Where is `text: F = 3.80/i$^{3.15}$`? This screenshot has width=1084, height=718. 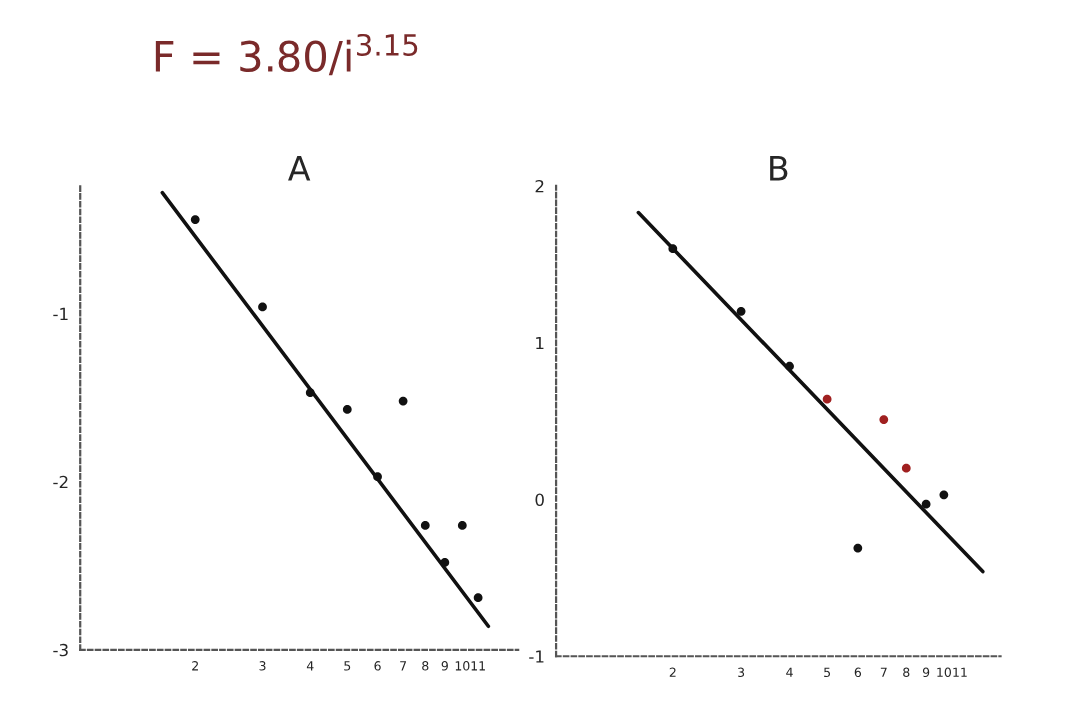
text: F = 3.80/i$^{3.15}$ is located at coordinates (286, 54).